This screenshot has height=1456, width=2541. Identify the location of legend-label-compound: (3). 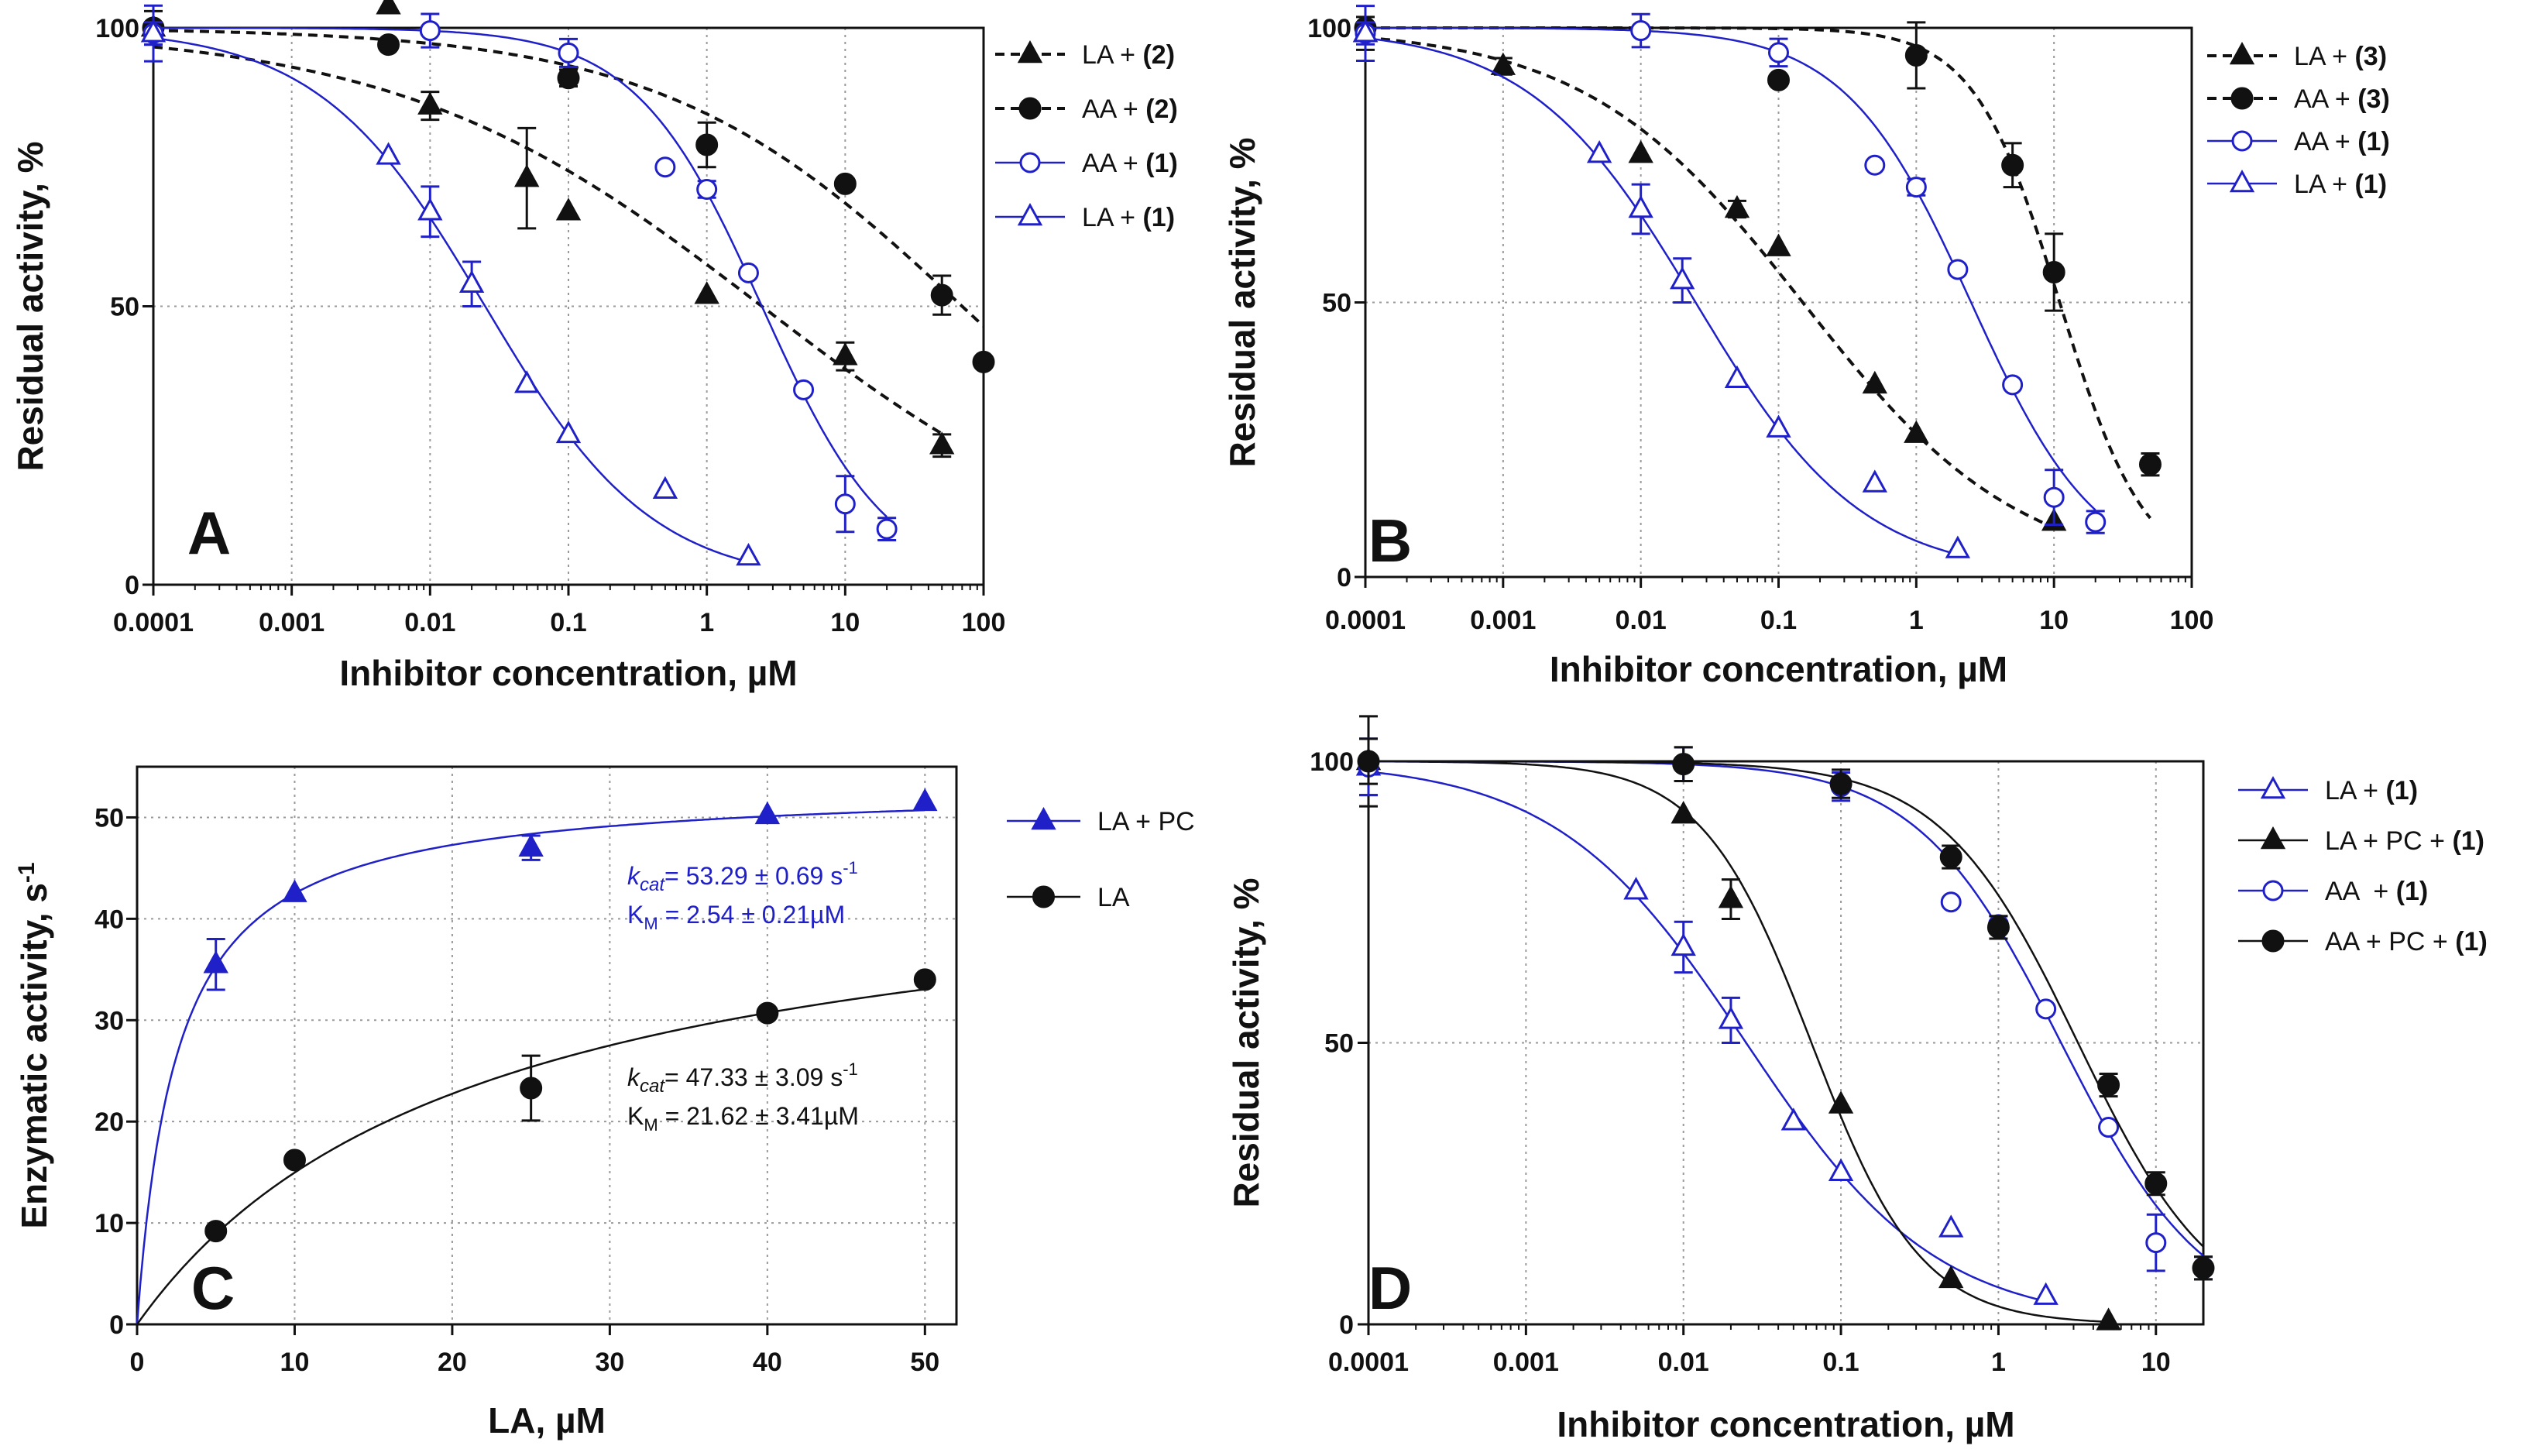
(2373, 99).